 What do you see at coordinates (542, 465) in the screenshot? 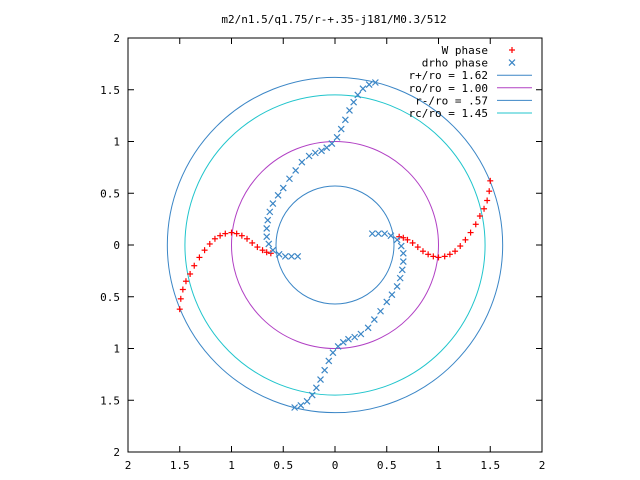
I see `x-tick-label: 2` at bounding box center [542, 465].